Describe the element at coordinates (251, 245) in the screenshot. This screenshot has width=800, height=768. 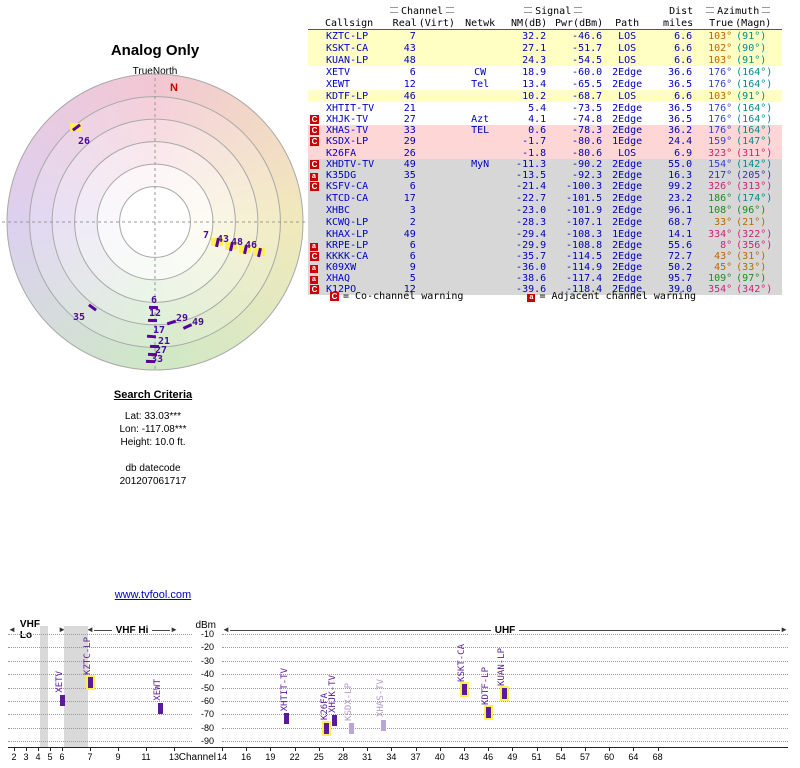
I see `radar-marker-label: 46` at that location.